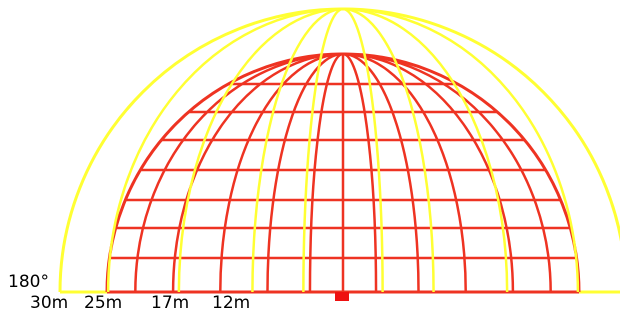 This screenshot has height=320, width=620. Describe the element at coordinates (28, 282) in the screenshot. I see `angle-label: 180°` at that location.